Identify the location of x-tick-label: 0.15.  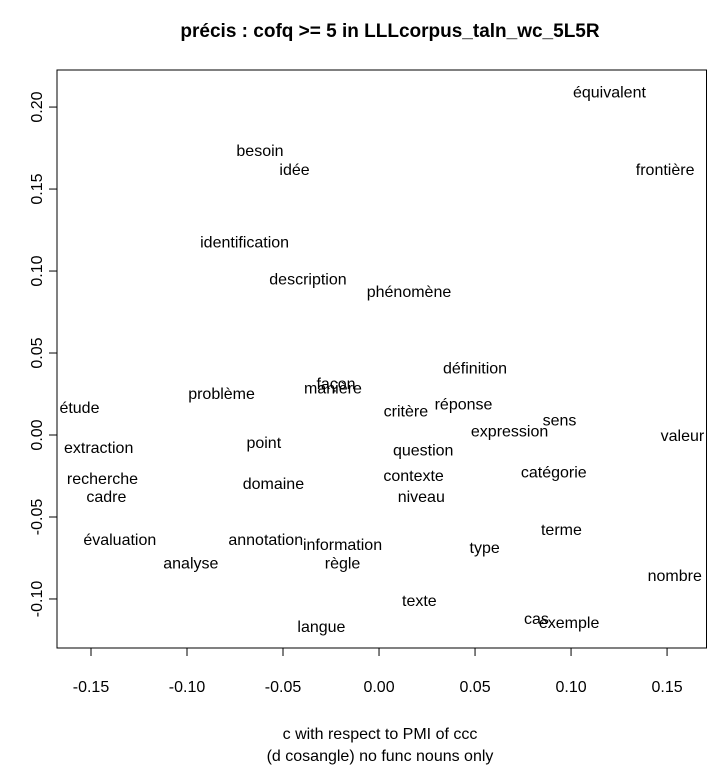
(666, 687).